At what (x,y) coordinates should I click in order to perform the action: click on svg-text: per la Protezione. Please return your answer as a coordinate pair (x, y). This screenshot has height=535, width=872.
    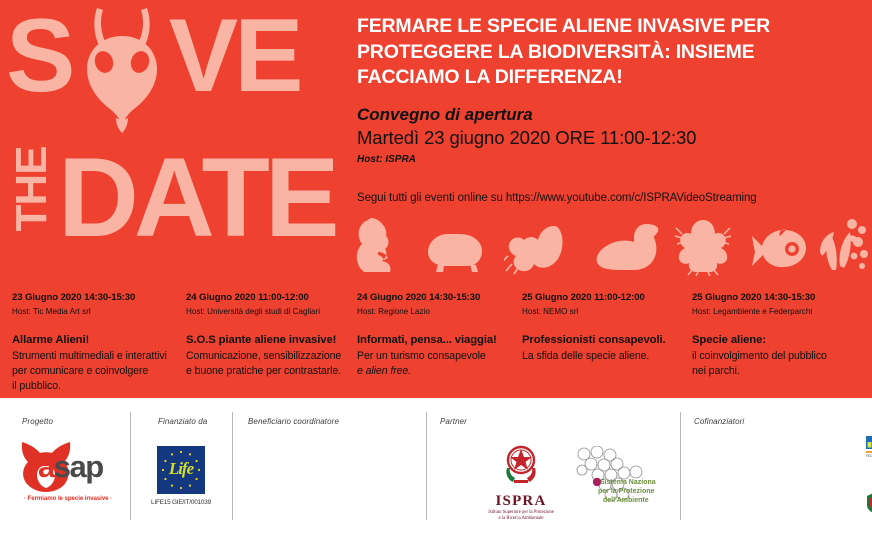
    Looking at the image, I should click on (626, 491).